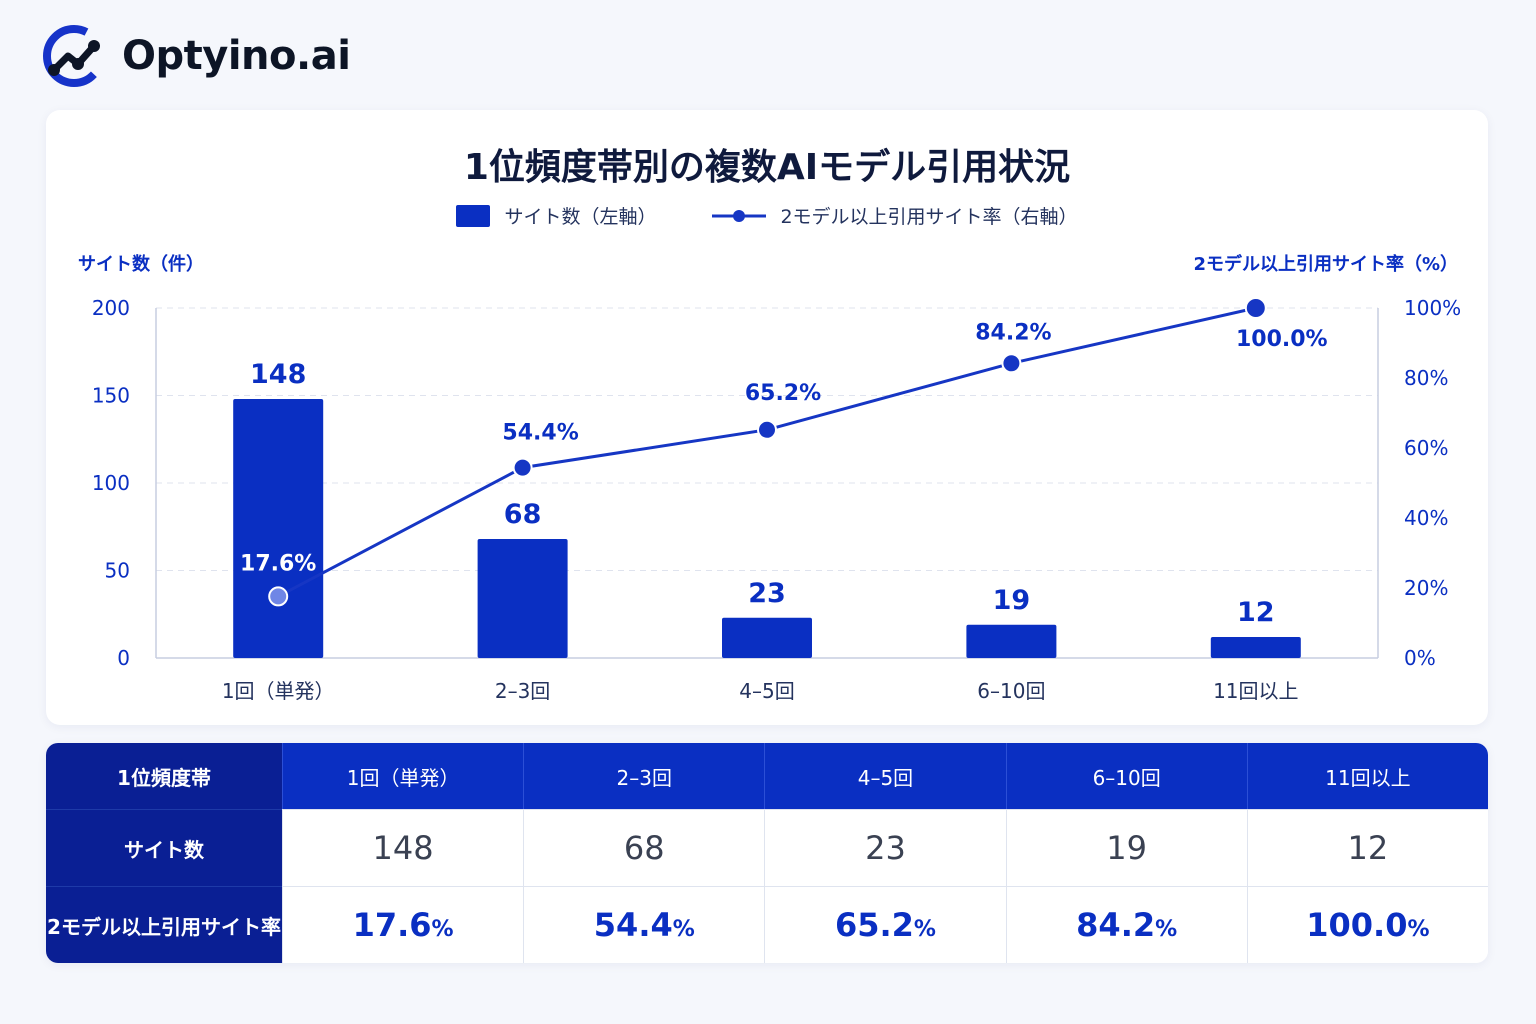 This screenshot has width=1536, height=1024. What do you see at coordinates (1126, 847) in the screenshot?
I see `table-cell-site-count: 19` at bounding box center [1126, 847].